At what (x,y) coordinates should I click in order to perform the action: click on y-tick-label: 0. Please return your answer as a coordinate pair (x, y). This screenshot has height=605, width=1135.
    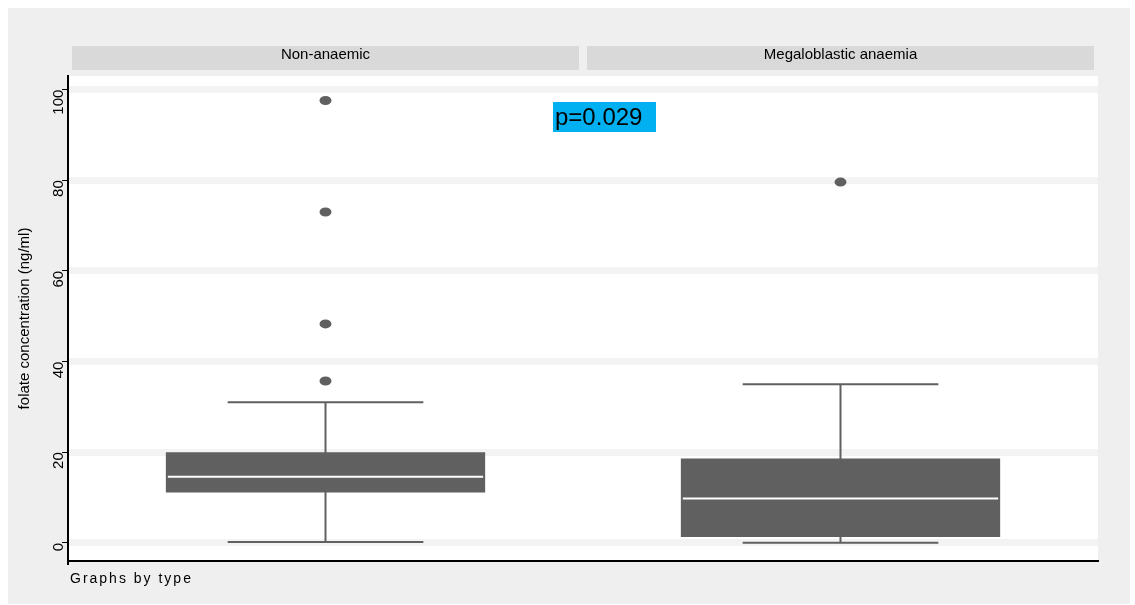
    Looking at the image, I should click on (58, 547).